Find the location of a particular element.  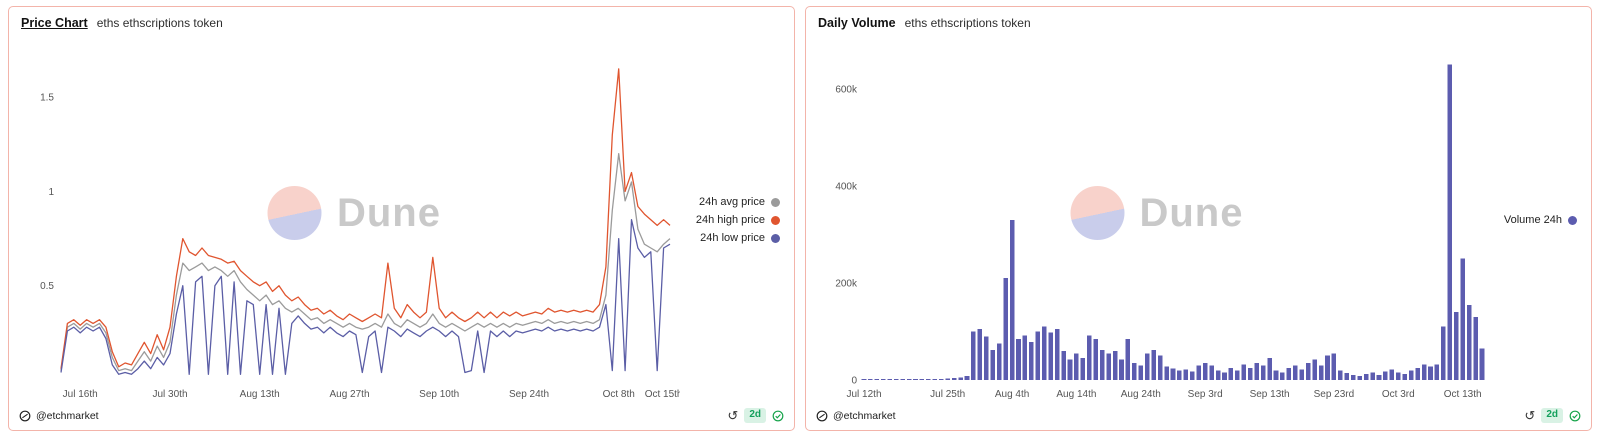

svg-text: Jul 12th is located at coordinates (863, 394).